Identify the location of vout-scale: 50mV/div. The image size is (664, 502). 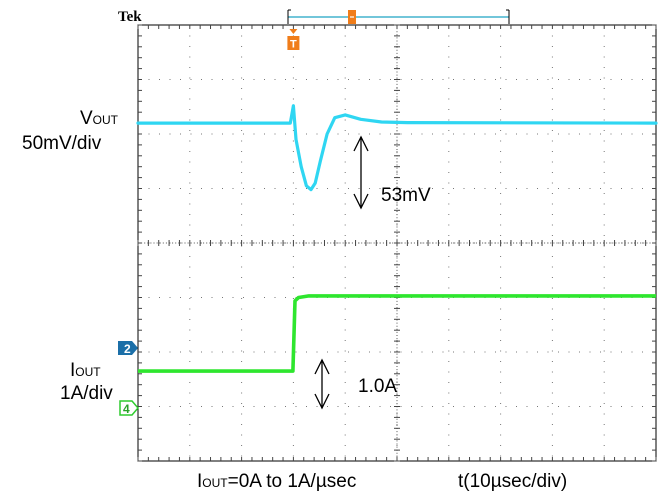
(62, 143).